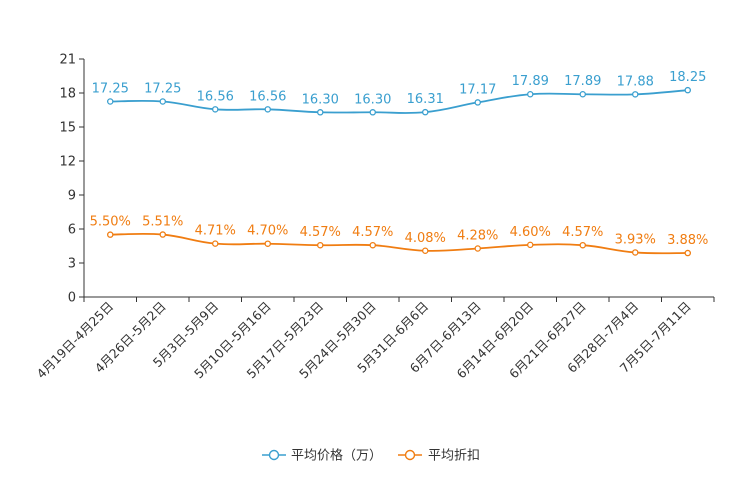 Image resolution: width=744 pixels, height=500 pixels. I want to click on data-label: 3.88%, so click(687, 240).